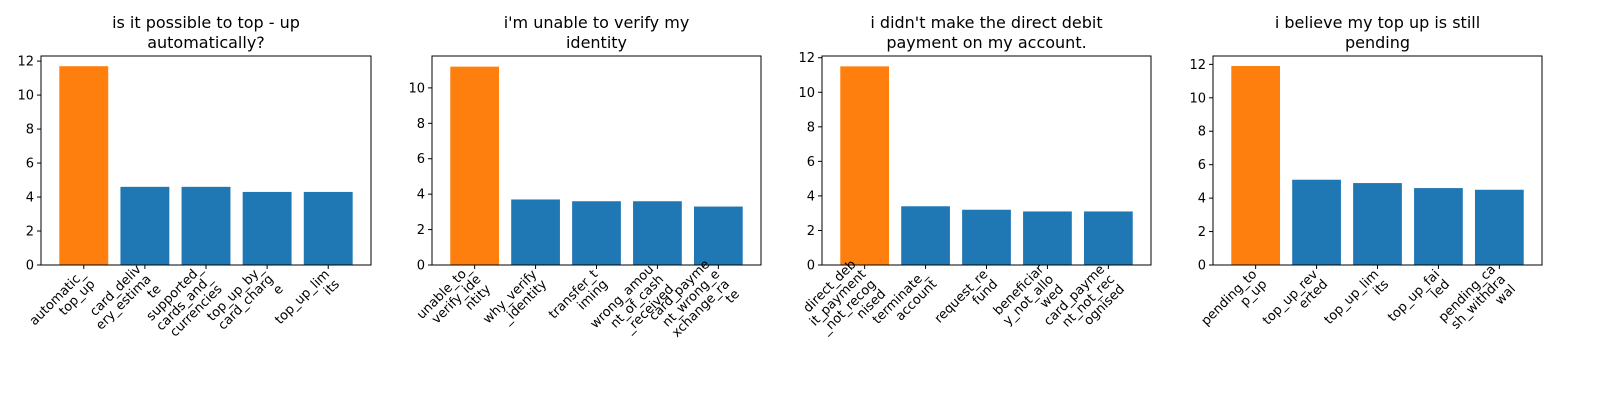  What do you see at coordinates (123, 302) in the screenshot?
I see `x-tick-label: card_delivery_estimate` at bounding box center [123, 302].